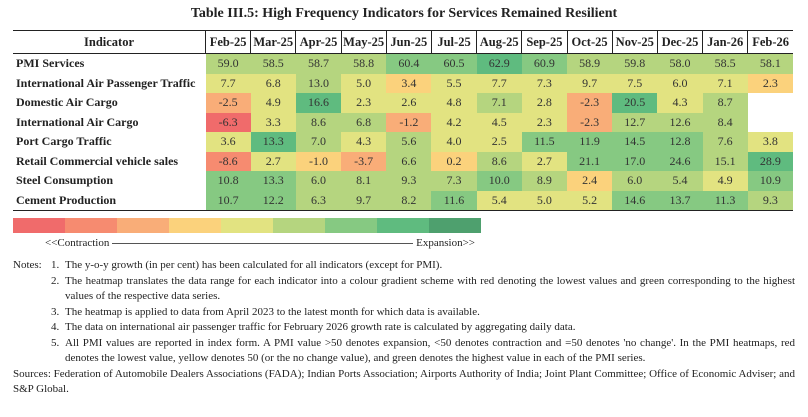  I want to click on heatmap-cell: 59.8, so click(635, 63).